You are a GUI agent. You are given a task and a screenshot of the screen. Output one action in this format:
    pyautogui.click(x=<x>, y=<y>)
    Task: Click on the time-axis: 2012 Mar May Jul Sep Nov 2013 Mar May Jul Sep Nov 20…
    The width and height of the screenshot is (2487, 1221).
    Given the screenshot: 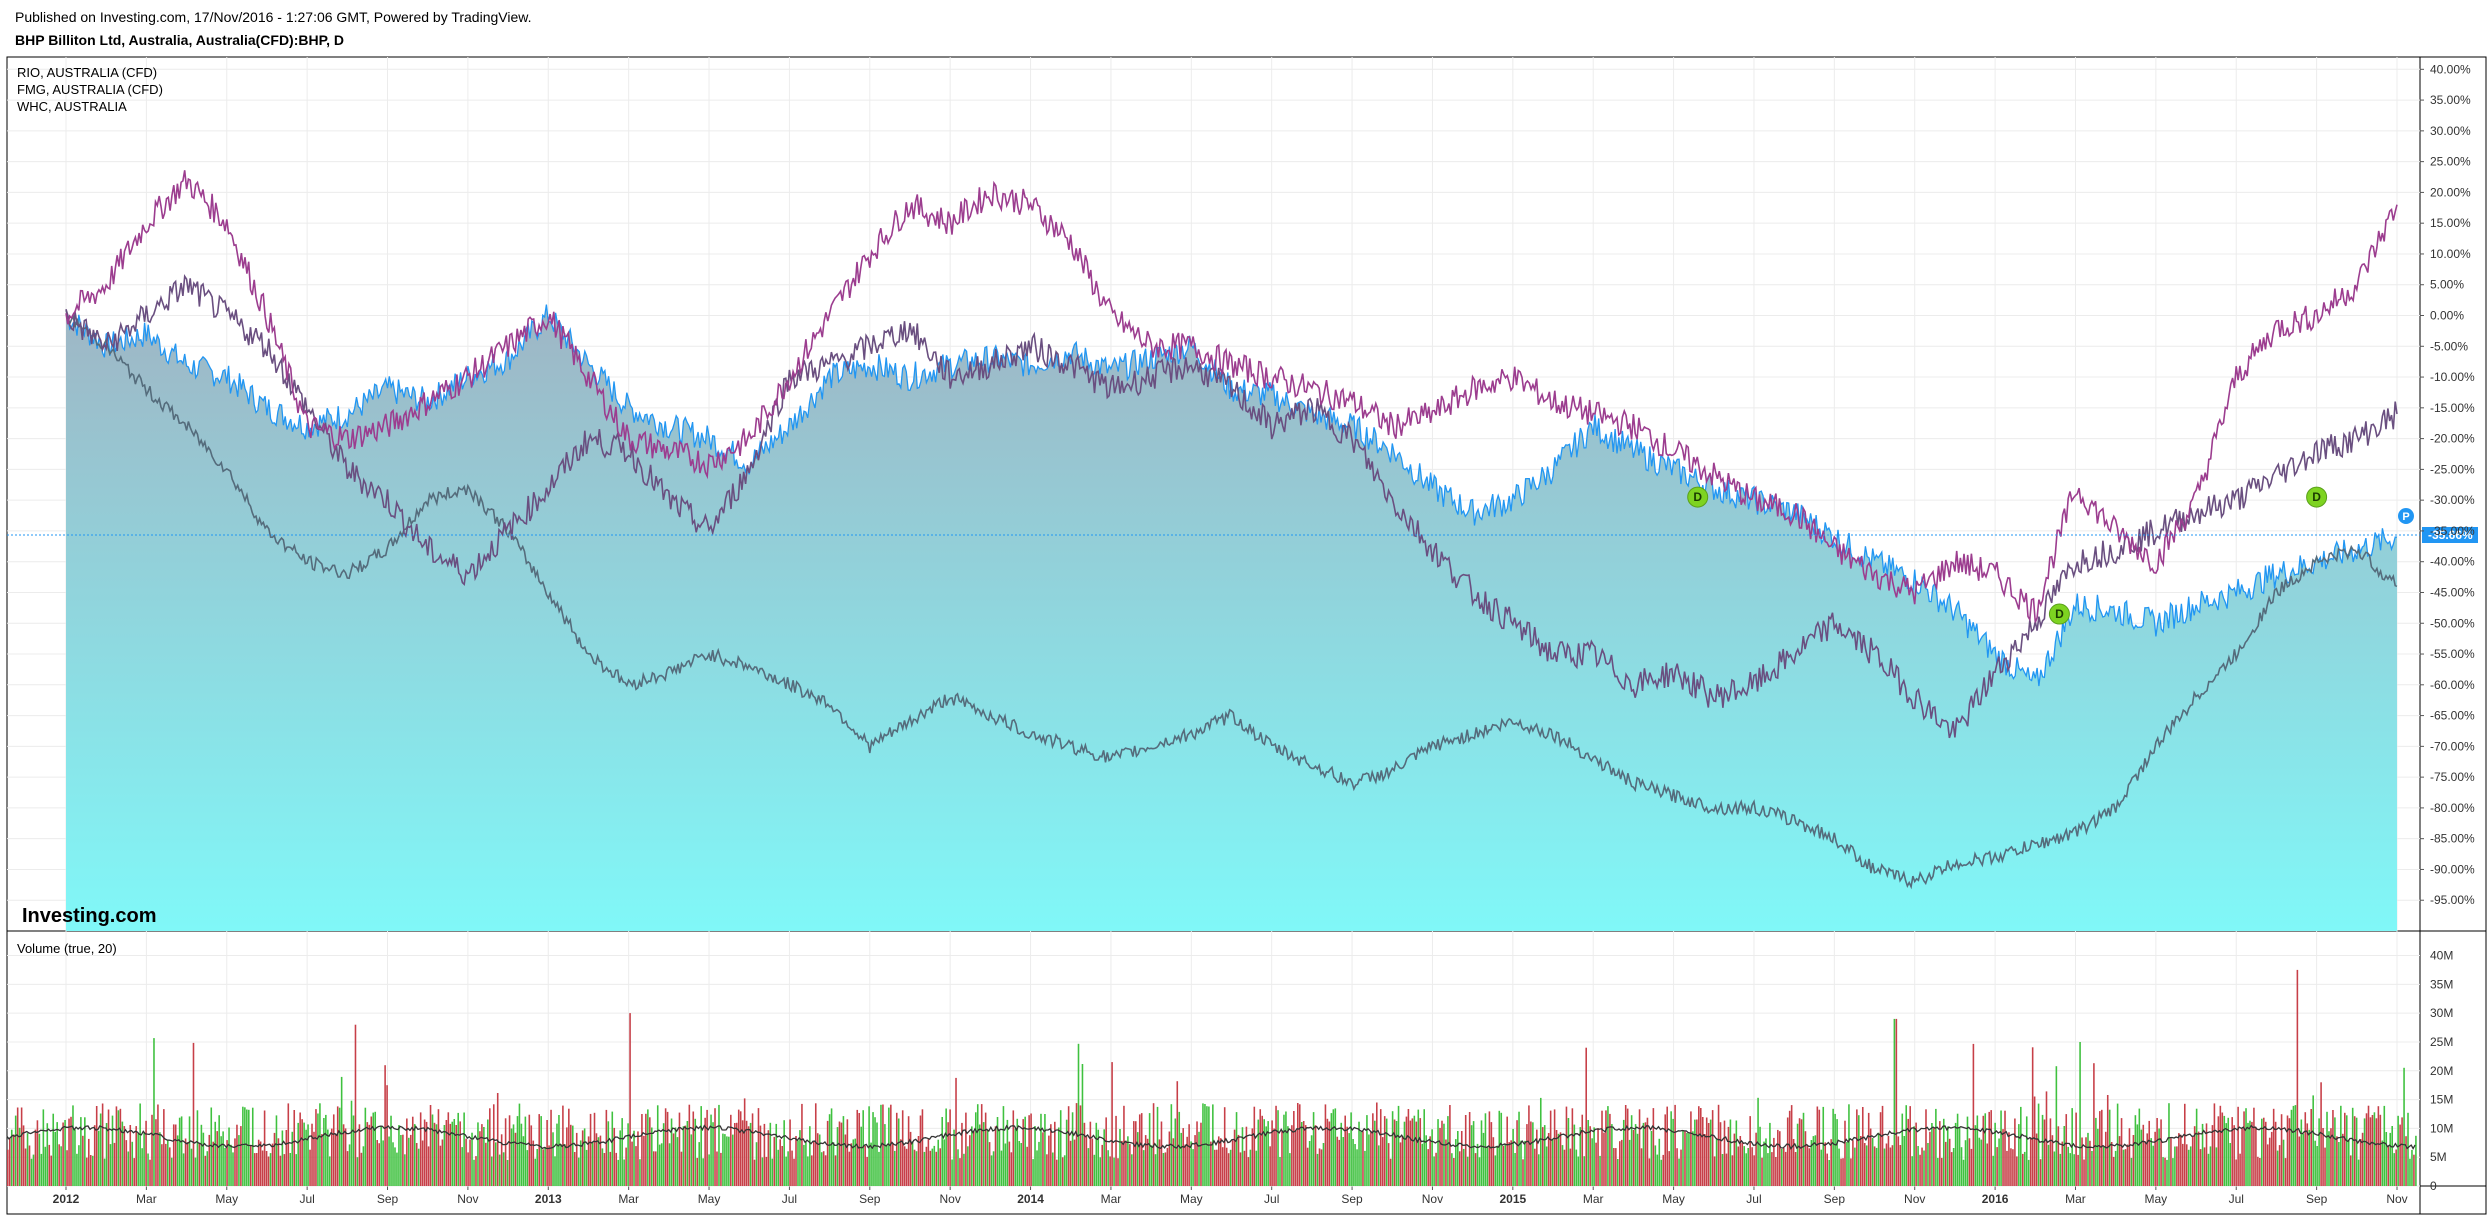 What is the action you would take?
    pyautogui.click(x=1230, y=1196)
    